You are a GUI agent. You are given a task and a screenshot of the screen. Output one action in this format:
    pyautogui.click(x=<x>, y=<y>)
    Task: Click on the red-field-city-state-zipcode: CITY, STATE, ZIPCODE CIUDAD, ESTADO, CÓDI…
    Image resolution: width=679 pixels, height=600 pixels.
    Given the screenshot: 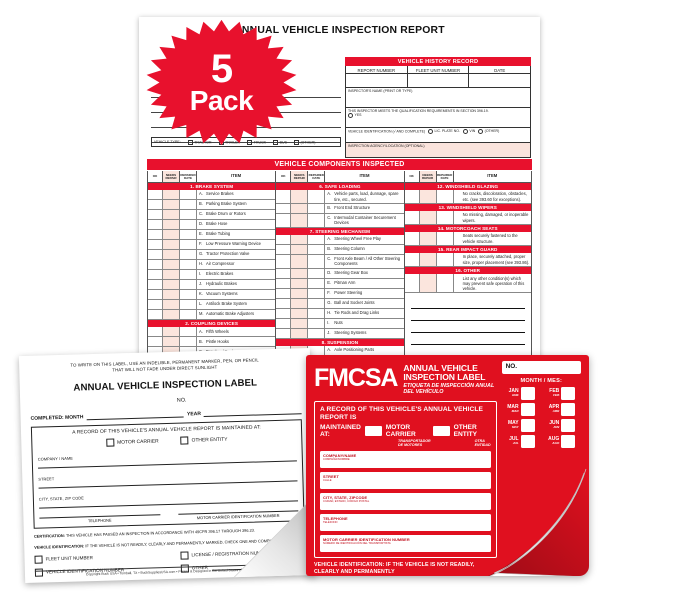 What is the action you would take?
    pyautogui.click(x=405, y=501)
    